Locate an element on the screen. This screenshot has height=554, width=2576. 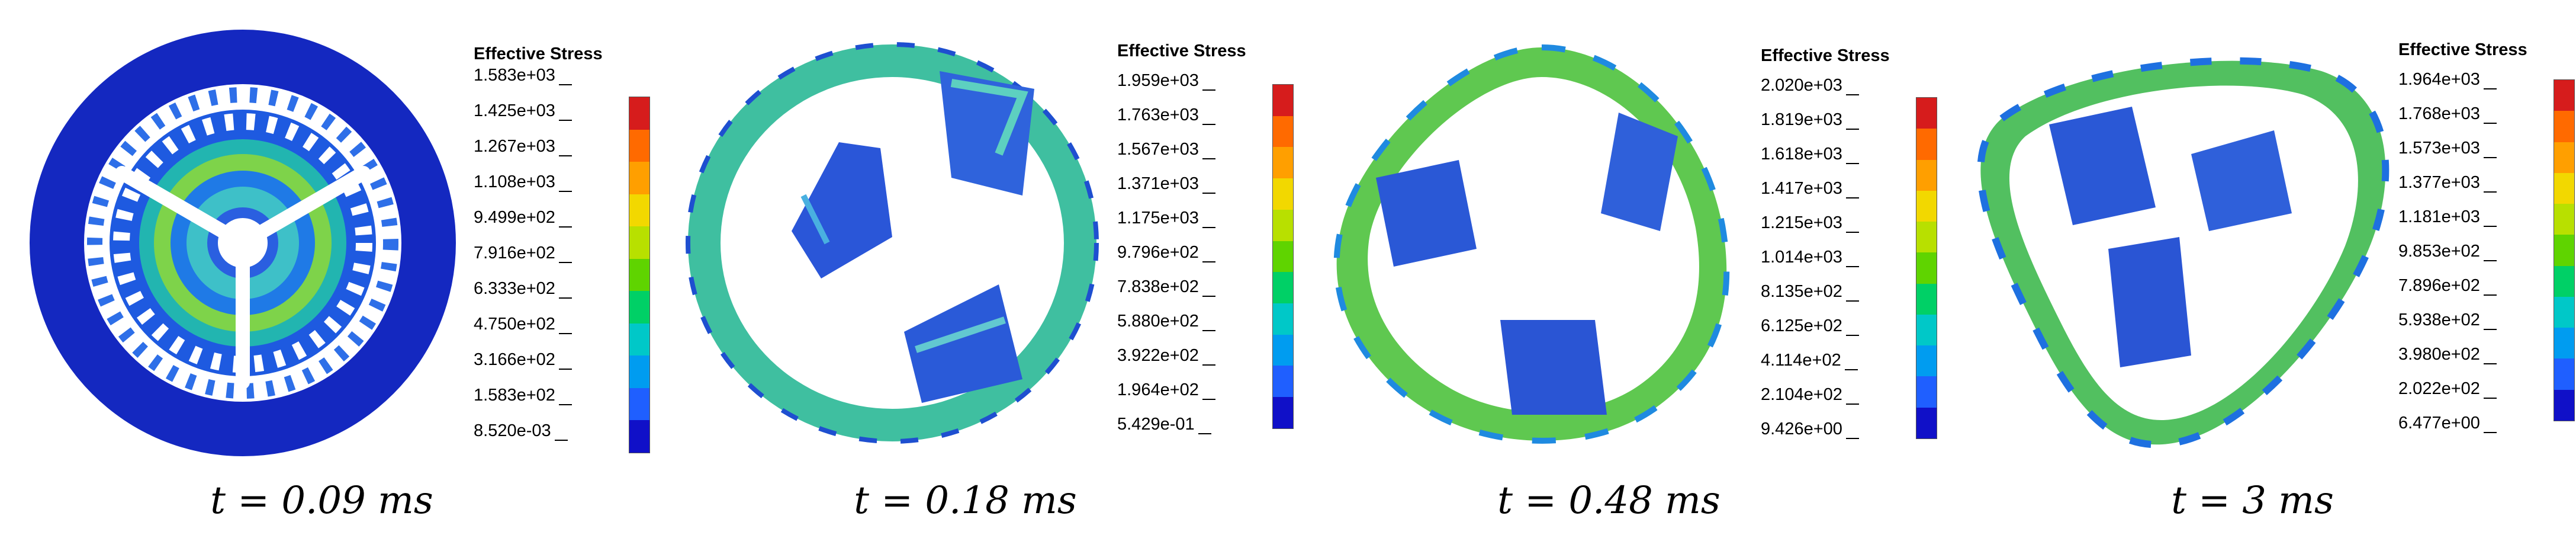
stress-figure-triangular-ring is located at coordinates (1532, 244).